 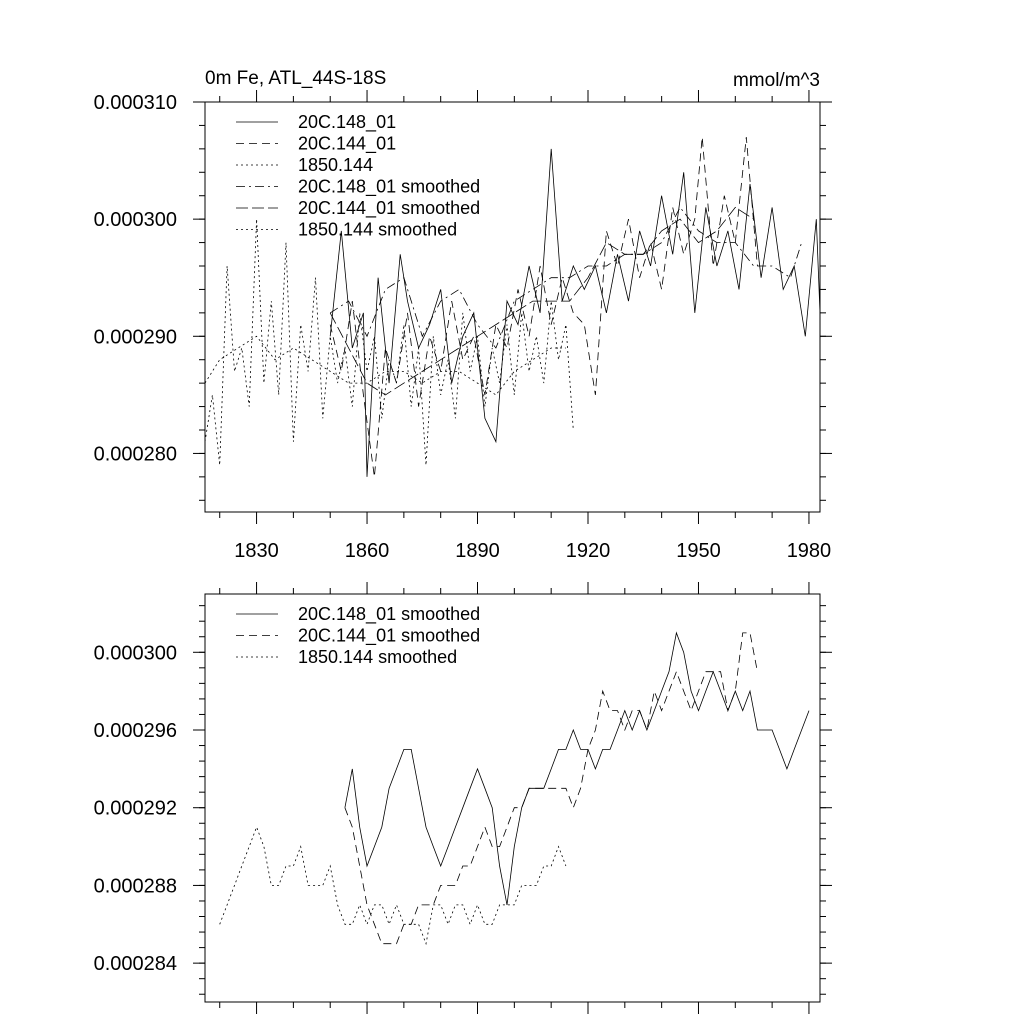 What do you see at coordinates (776, 80) in the screenshot?
I see `top-chart-units: mmol/m^3` at bounding box center [776, 80].